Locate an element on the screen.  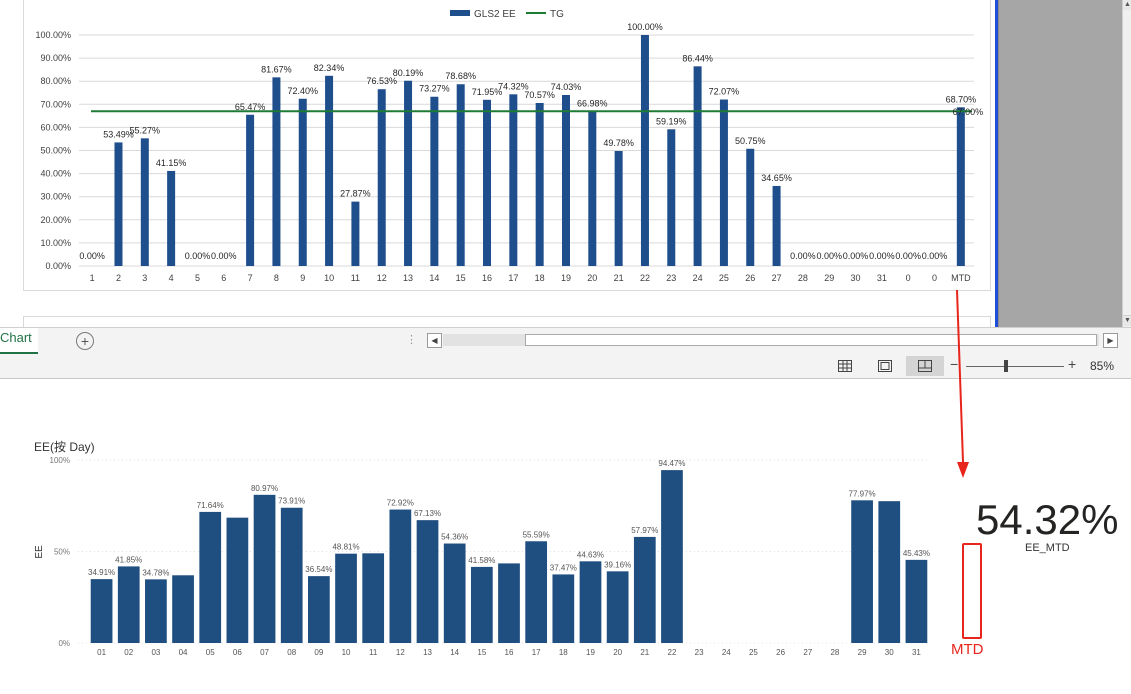
page-layout-button is located at coordinates (885, 366).